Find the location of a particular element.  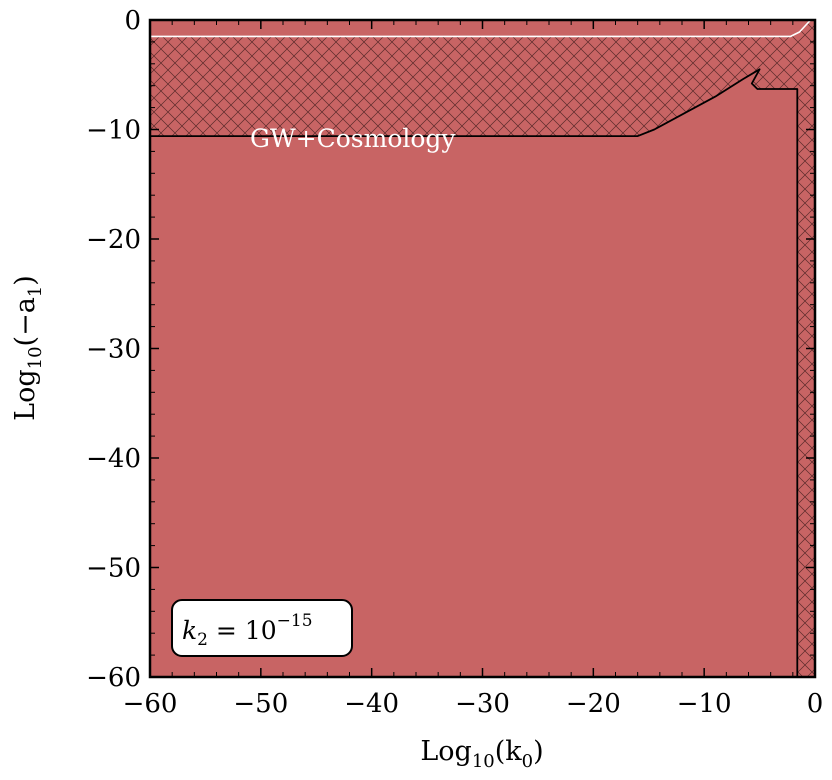

x-tick-label: −20 is located at coordinates (593, 704).